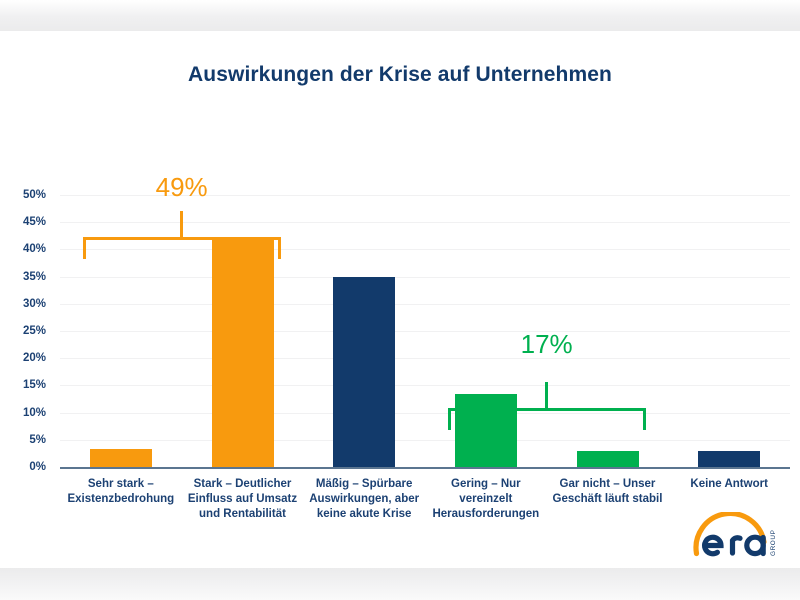 The height and width of the screenshot is (600, 800). What do you see at coordinates (121, 492) in the screenshot?
I see `x-axis-category-label: Sehr stark – Existenzbedrohung` at bounding box center [121, 492].